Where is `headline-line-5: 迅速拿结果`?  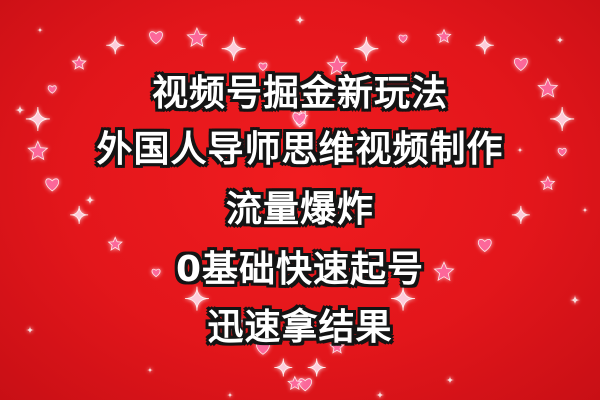
headline-line-5: 迅速拿结果 is located at coordinates (300, 327).